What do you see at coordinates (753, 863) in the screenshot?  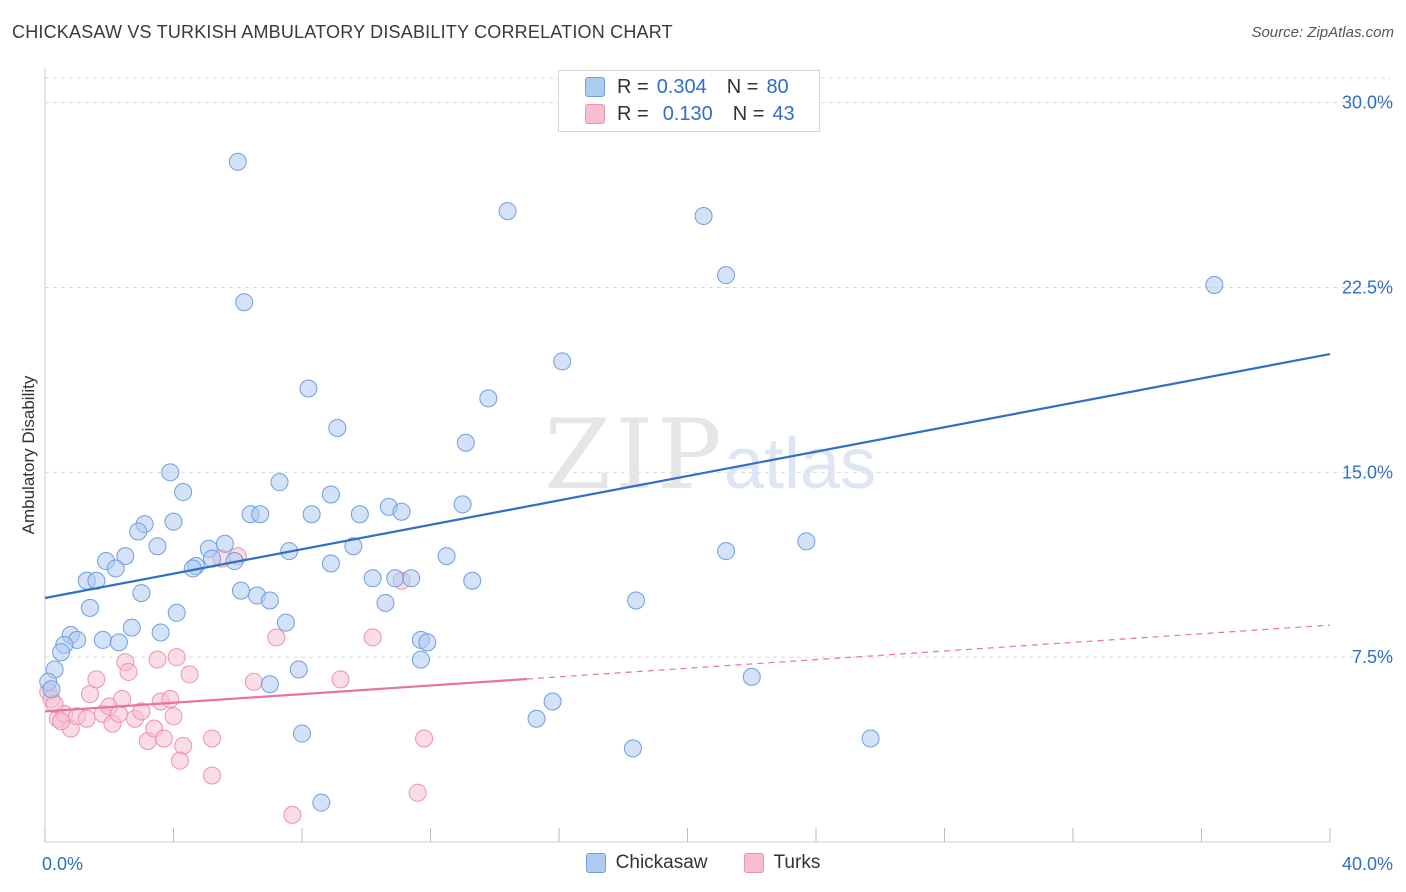 I see `series-swatch-turks` at bounding box center [753, 863].